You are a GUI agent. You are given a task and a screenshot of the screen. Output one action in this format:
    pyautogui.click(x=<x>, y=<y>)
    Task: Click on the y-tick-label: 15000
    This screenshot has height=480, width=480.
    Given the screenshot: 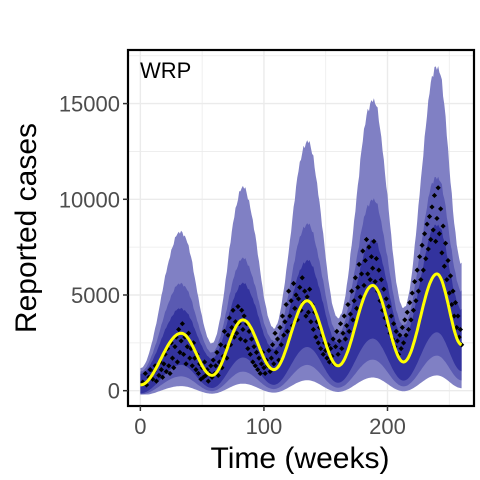 What is the action you would take?
    pyautogui.click(x=89, y=104)
    